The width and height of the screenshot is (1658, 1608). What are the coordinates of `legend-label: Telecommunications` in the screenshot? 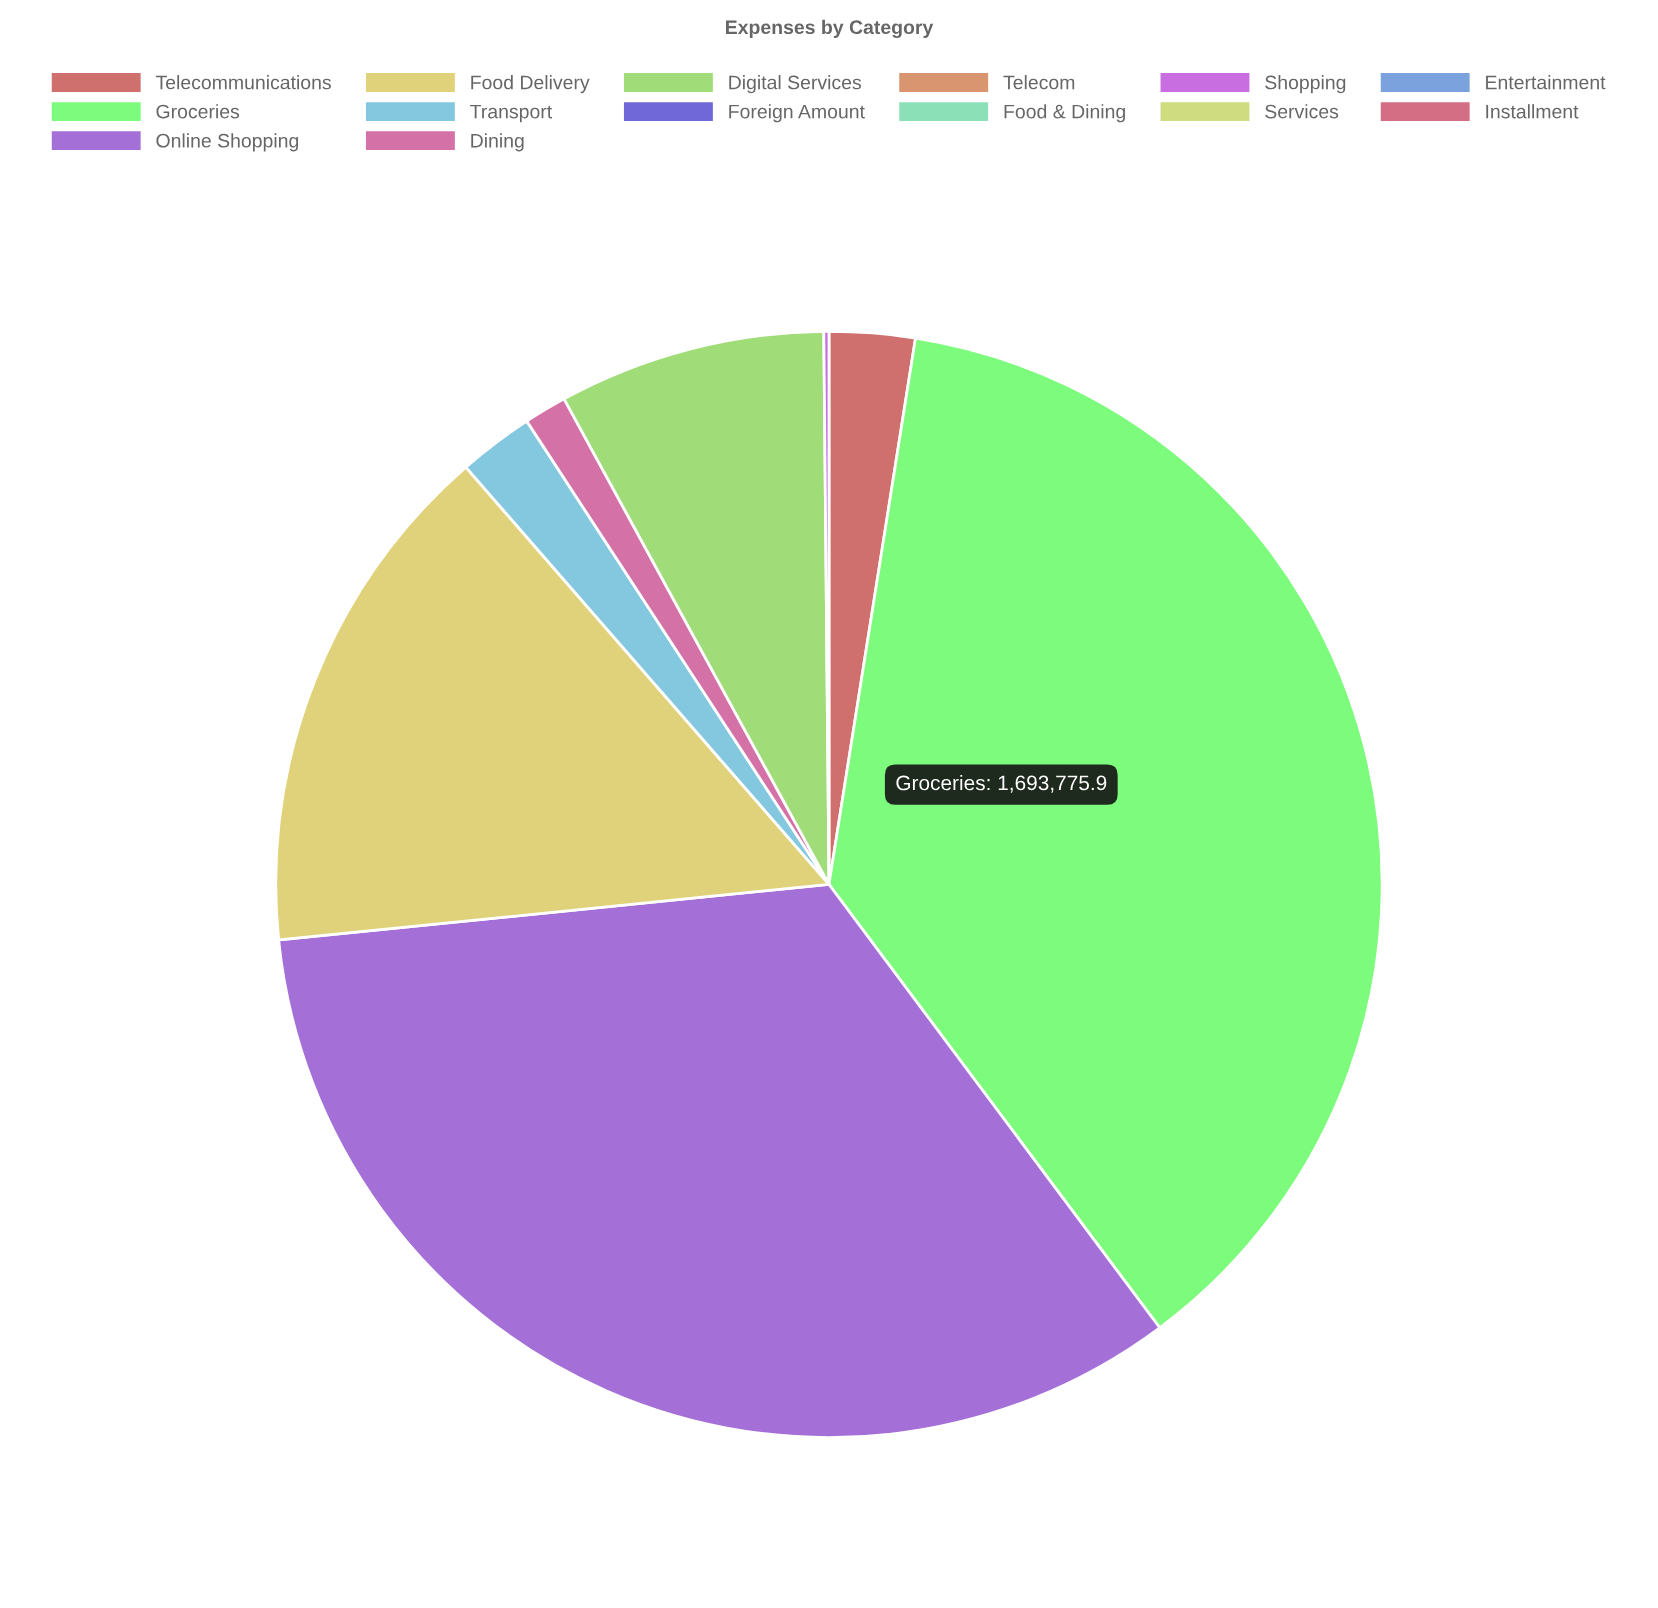 It's located at (243, 82).